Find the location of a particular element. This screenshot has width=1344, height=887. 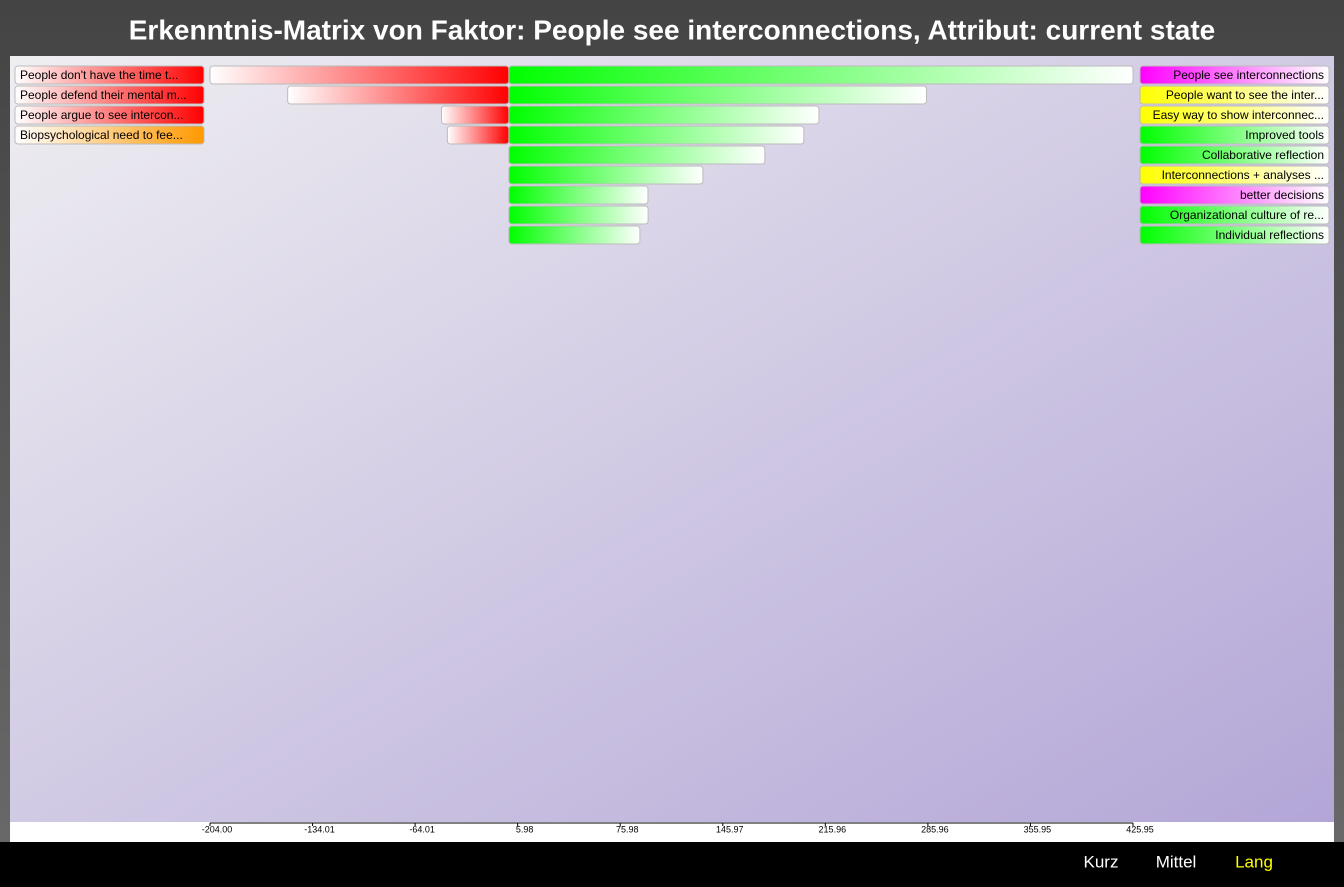

x-tick-label: 285.96 is located at coordinates (935, 829).